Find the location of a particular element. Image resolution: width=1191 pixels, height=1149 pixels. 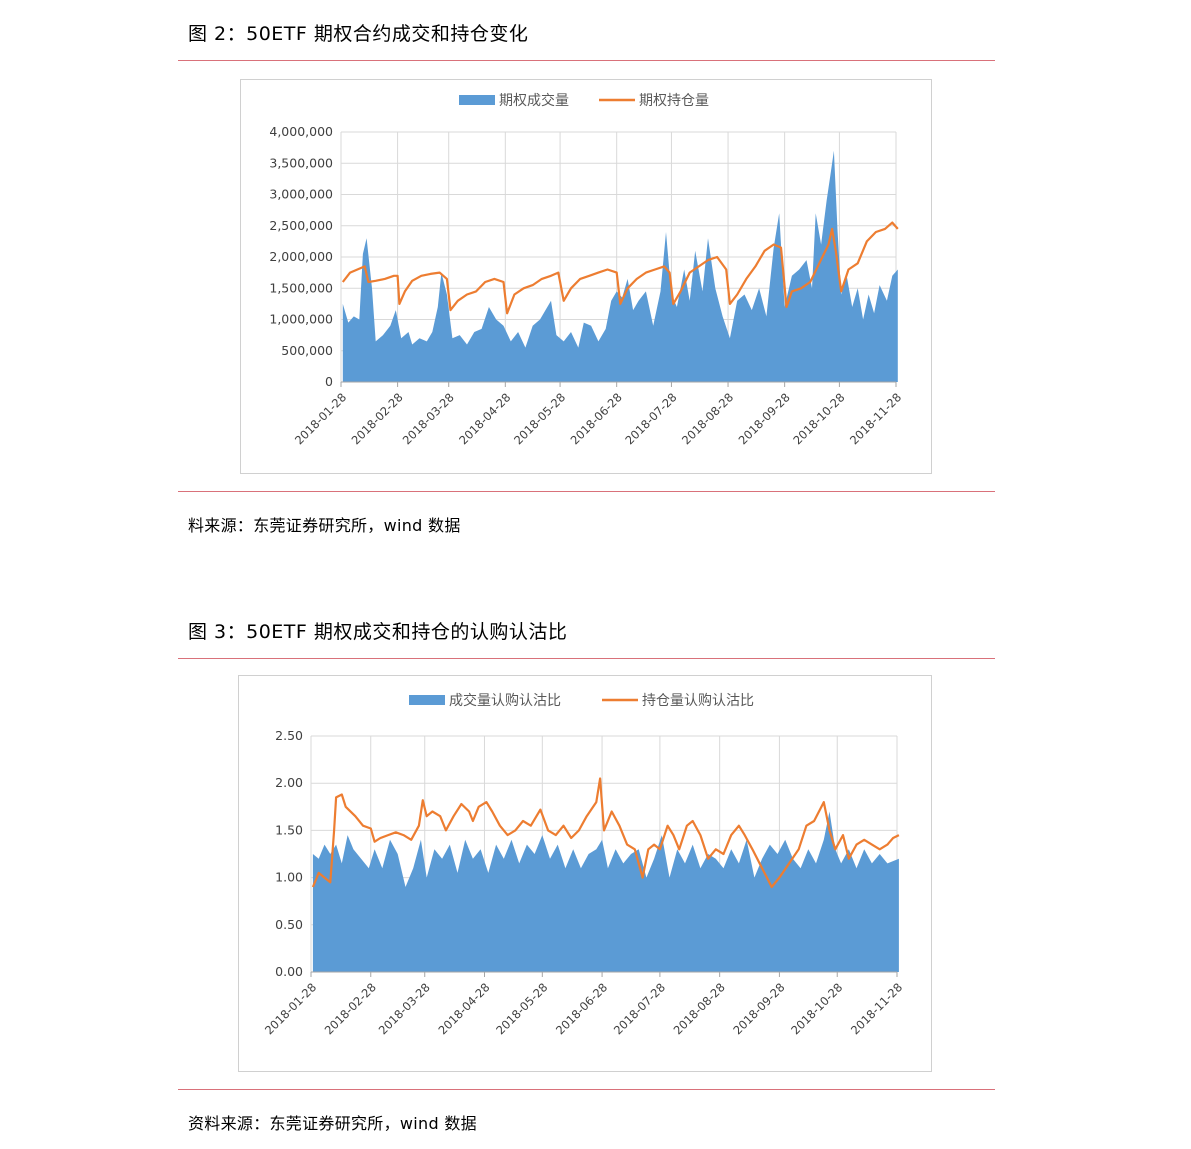

y-tick-label: 2,000,000 is located at coordinates (301, 256).